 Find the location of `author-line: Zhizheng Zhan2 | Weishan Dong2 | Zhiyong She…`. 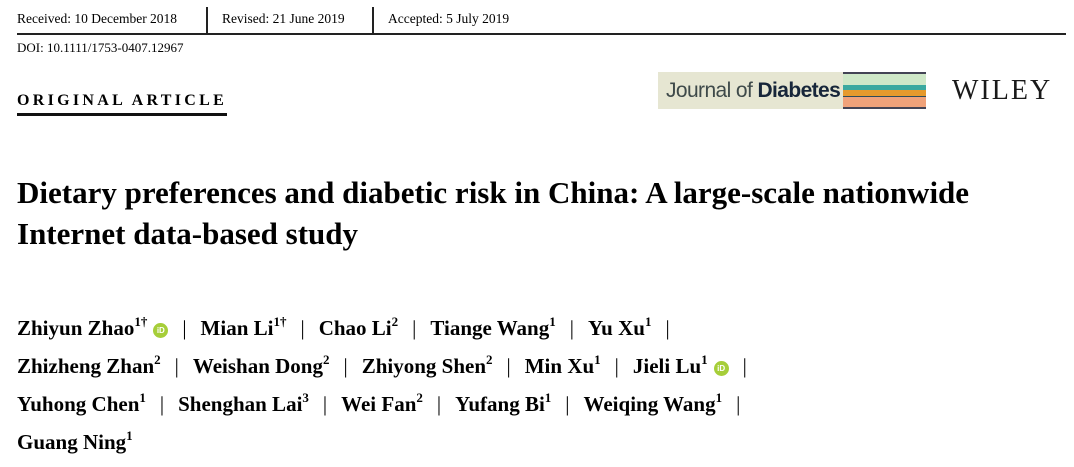

author-line: Zhizheng Zhan2 | Weishan Dong2 | Zhiyong She… is located at coordinates (389, 366).